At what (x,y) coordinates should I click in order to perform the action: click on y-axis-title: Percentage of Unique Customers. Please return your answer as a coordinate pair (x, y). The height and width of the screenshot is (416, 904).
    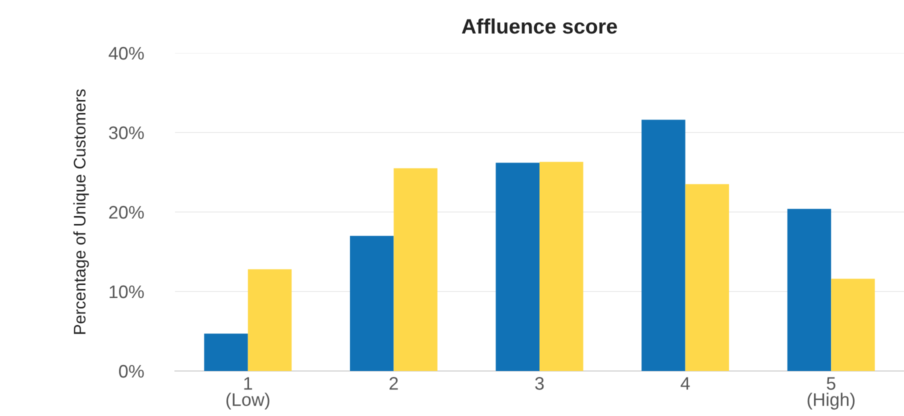
    Looking at the image, I should click on (81, 211).